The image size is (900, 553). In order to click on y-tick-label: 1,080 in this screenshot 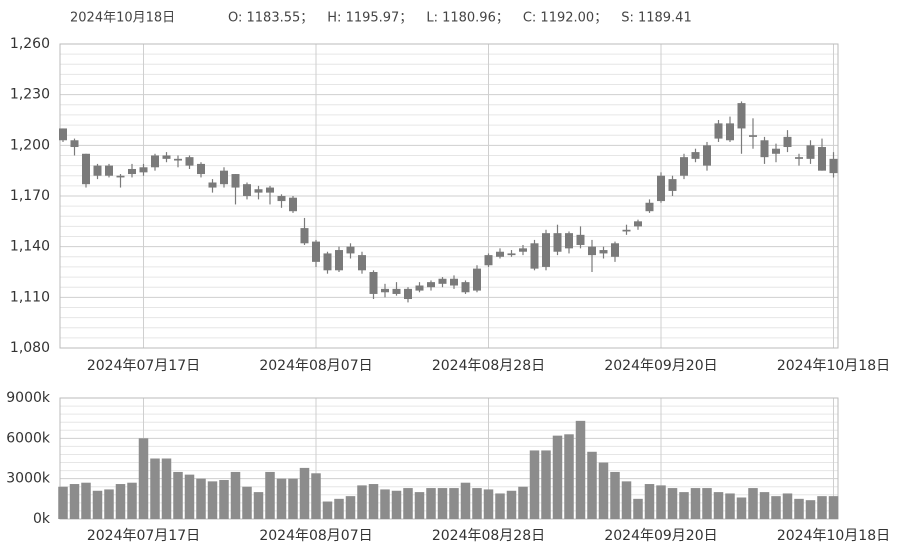, I will do `click(30, 348)`.